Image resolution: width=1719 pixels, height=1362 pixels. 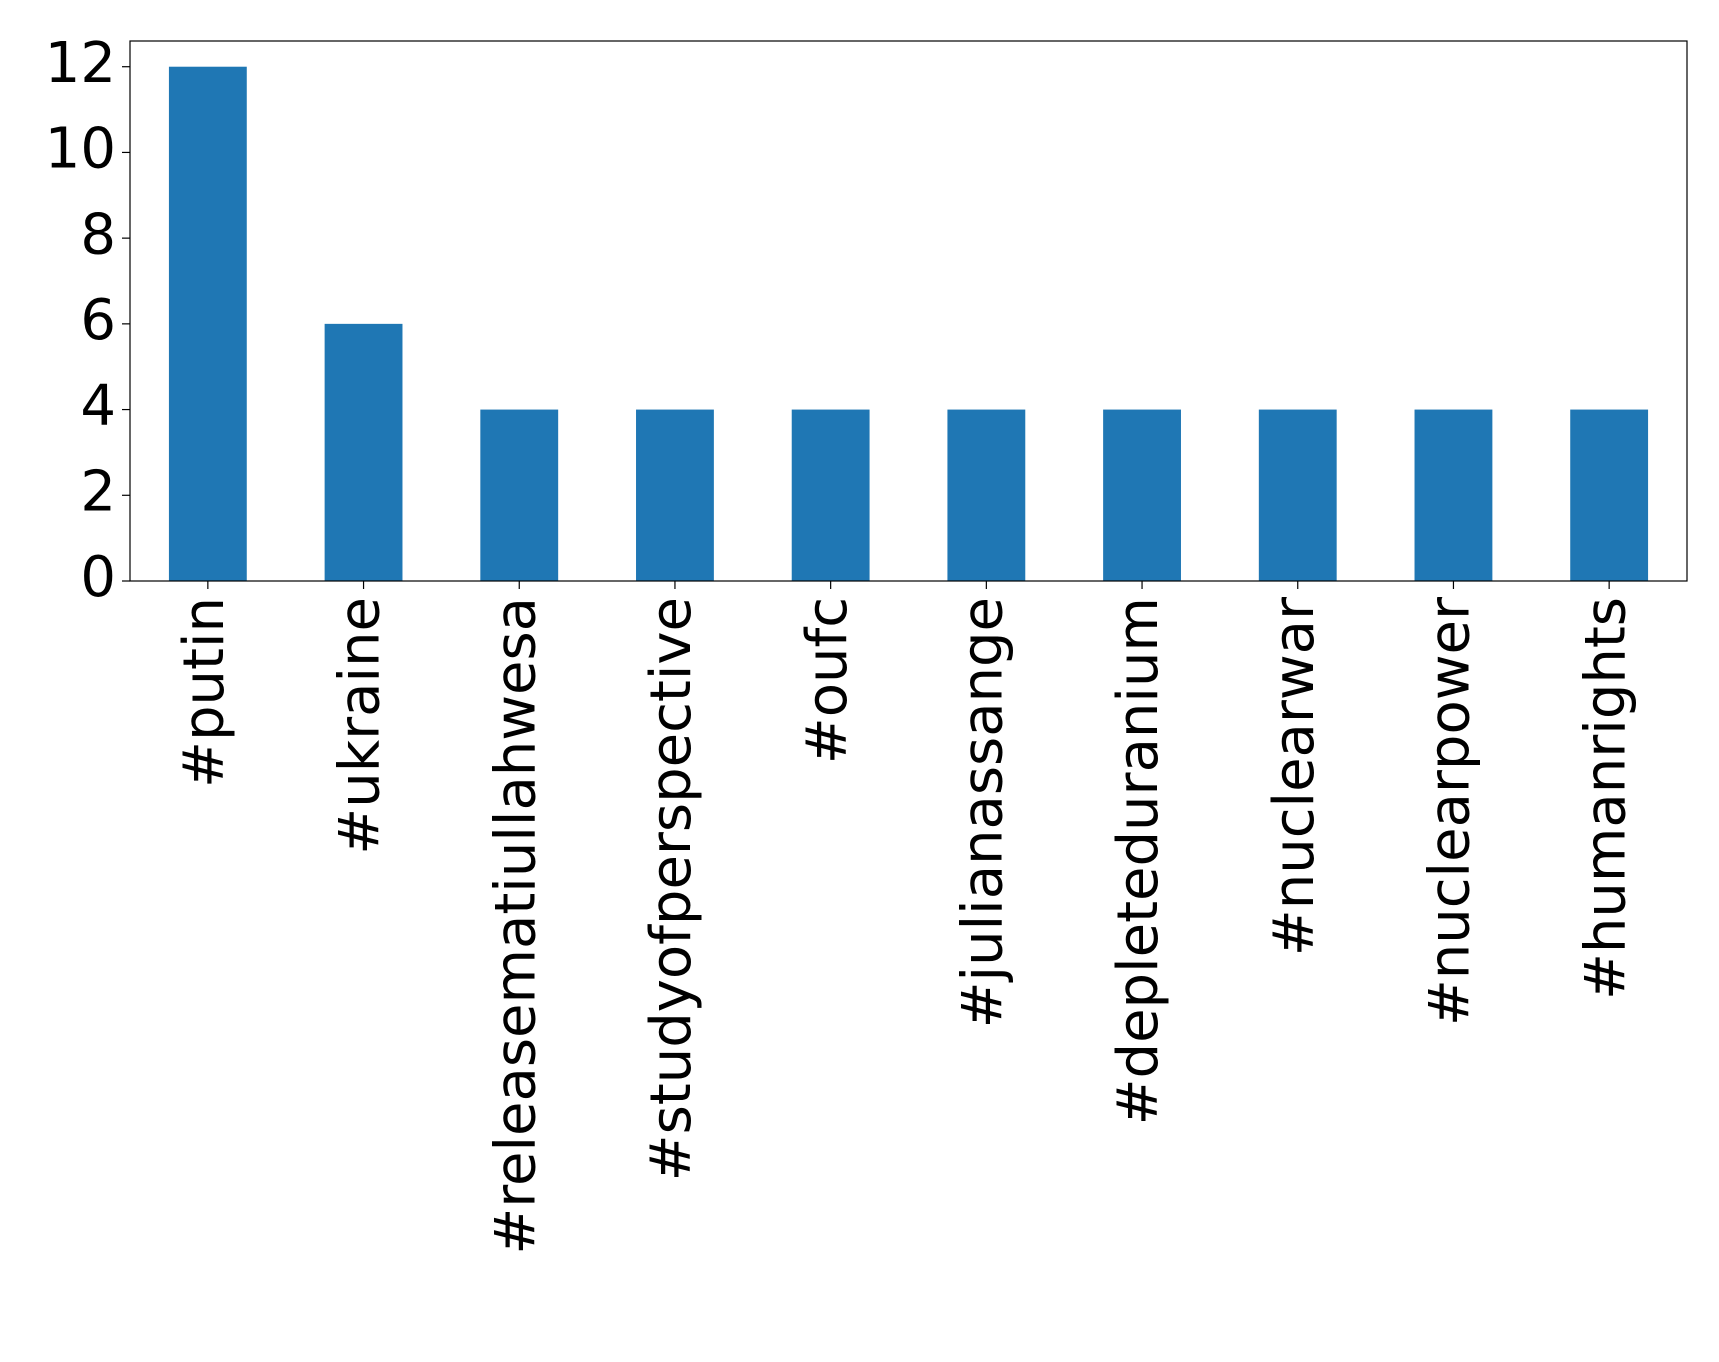 I want to click on y-tick-label: 12, so click(x=80, y=63).